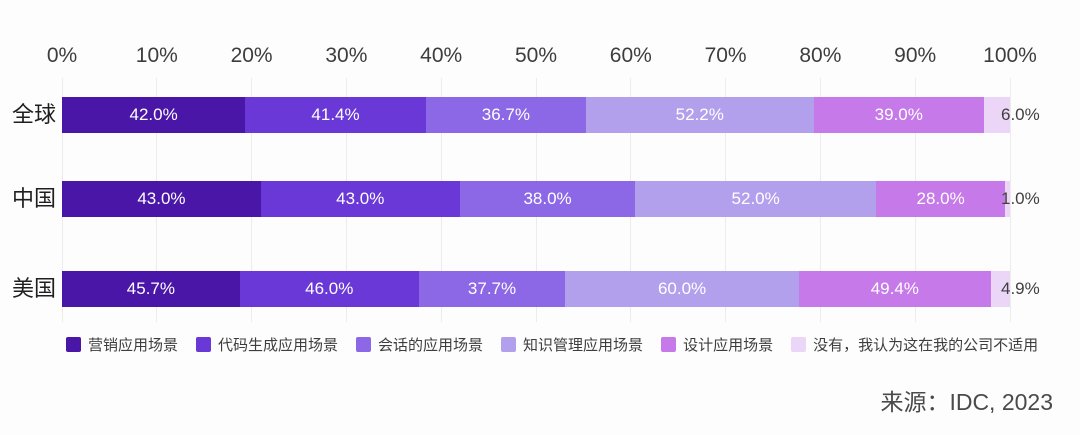 The height and width of the screenshot is (435, 1080). I want to click on stacked-bar: 42.0% 41.4% 36.7% 52.2% 39.0% 6.0%, so click(551, 115).